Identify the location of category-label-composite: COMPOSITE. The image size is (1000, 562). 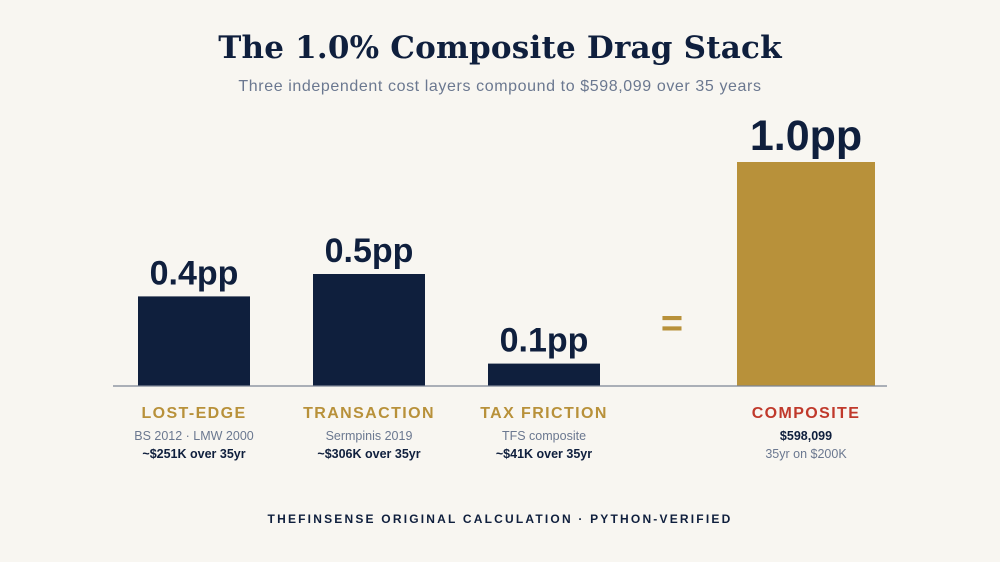
(806, 413).